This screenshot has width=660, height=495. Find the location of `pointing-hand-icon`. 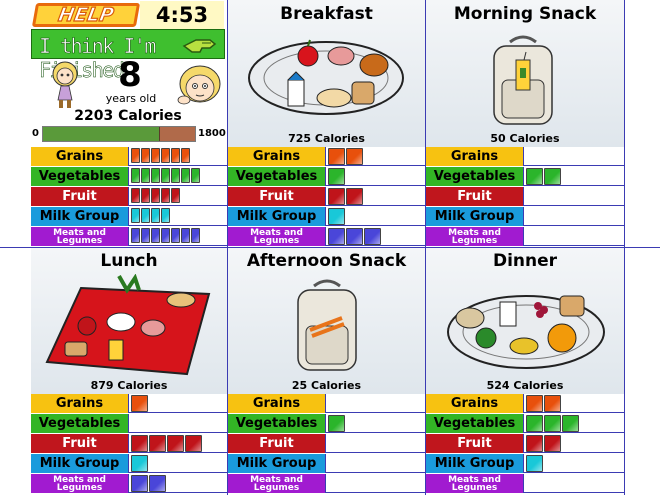

pointing-hand-icon is located at coordinates (199, 46).